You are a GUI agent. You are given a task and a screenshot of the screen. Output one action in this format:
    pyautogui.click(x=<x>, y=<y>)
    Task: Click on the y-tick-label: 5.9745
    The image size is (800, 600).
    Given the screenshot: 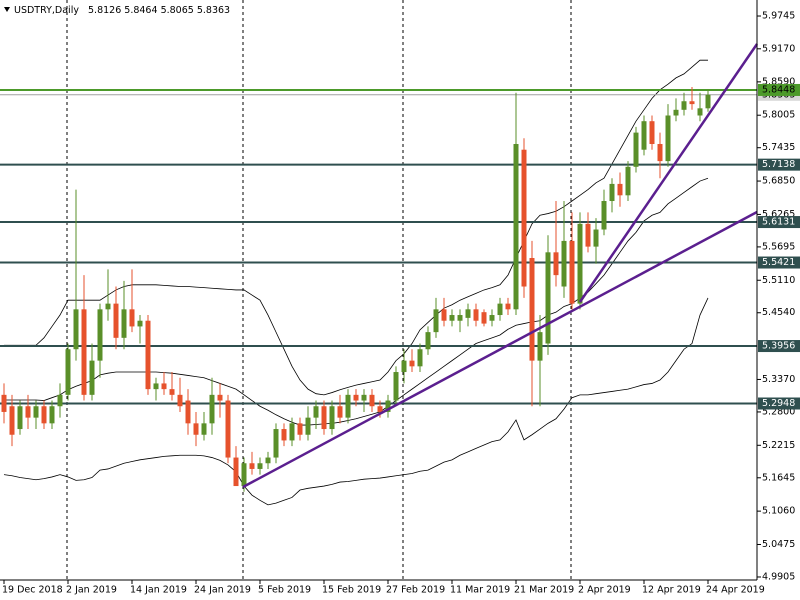 What is the action you would take?
    pyautogui.click(x=778, y=16)
    